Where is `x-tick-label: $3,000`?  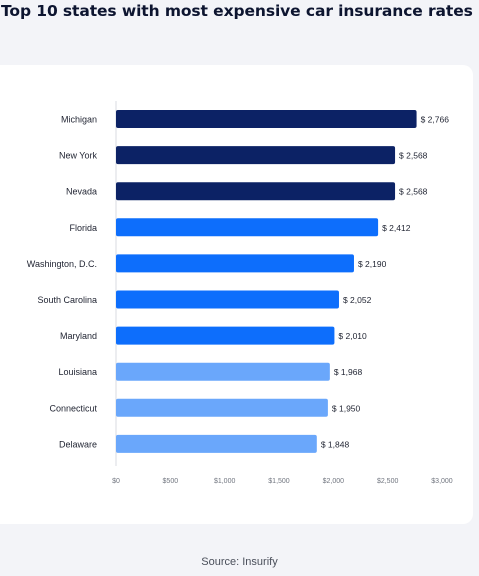 x-tick-label: $3,000 is located at coordinates (442, 481).